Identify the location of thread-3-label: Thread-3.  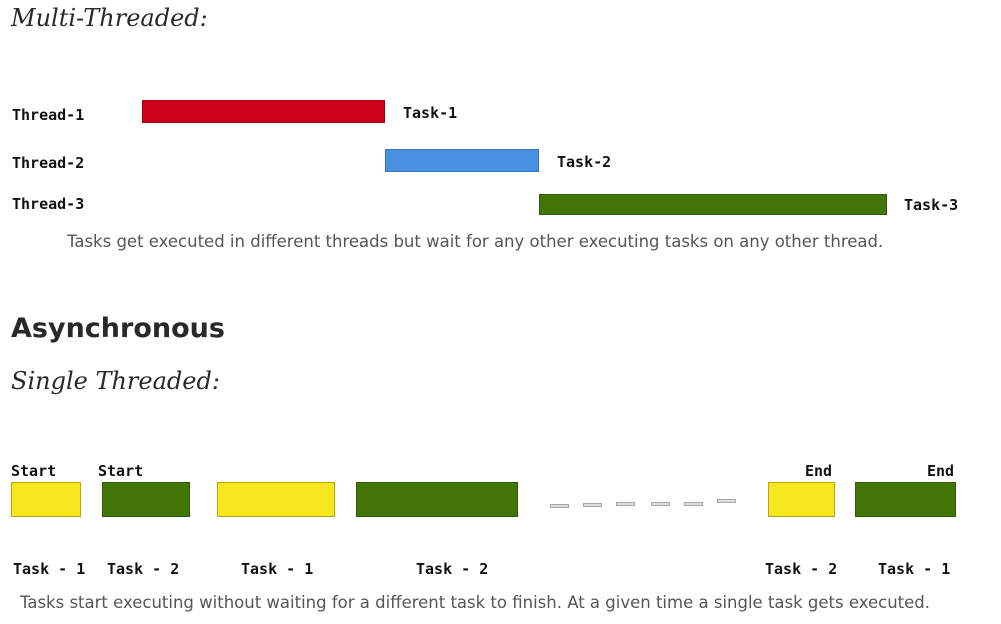
(48, 204).